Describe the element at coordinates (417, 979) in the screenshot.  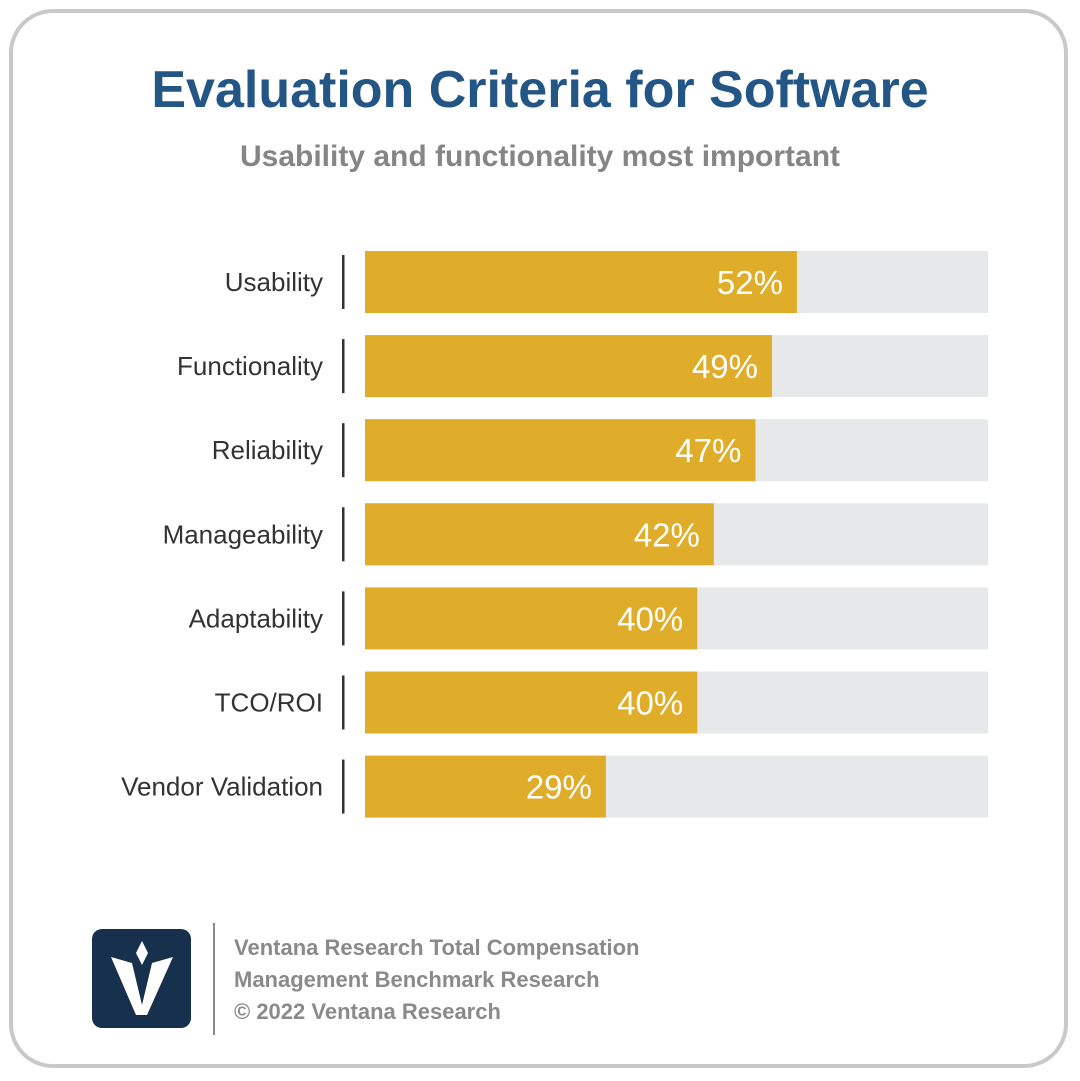
I see `footer-line-2: Management Benchmark Research` at that location.